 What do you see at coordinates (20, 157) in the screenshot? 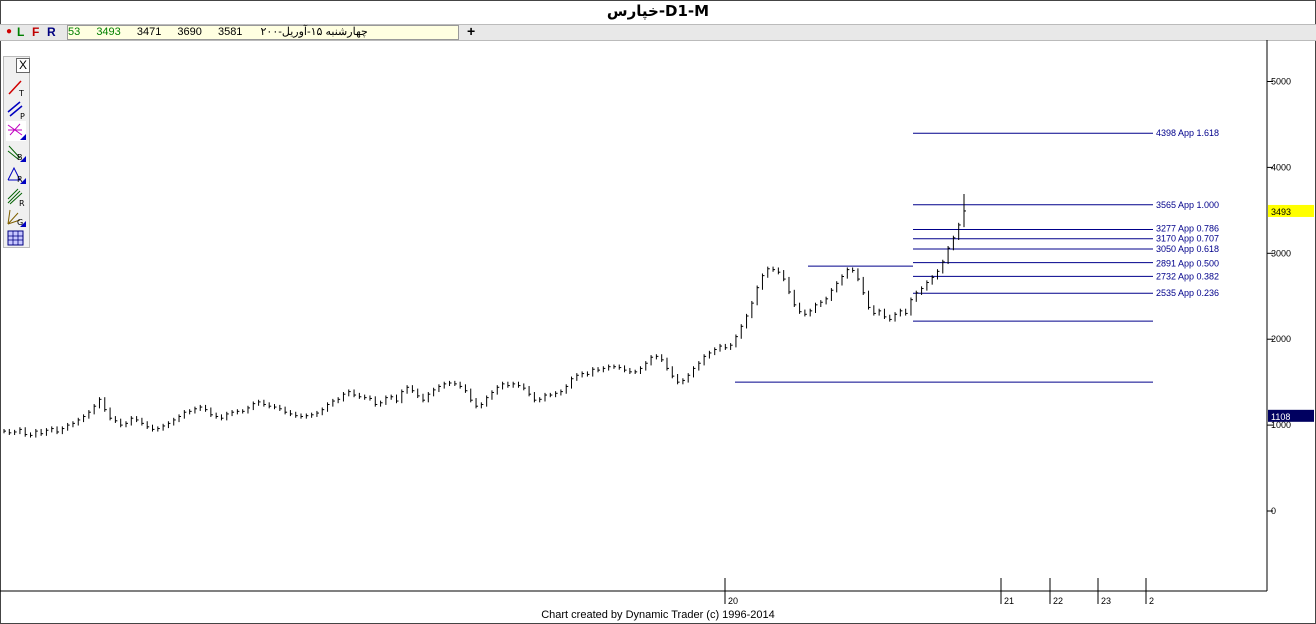
I see `svg-text: B` at bounding box center [20, 157].